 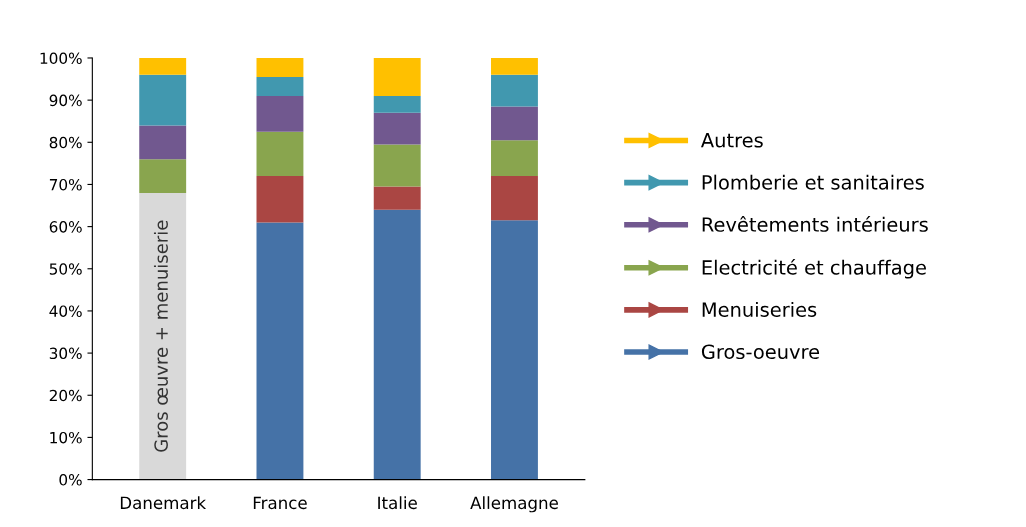 What do you see at coordinates (65, 269) in the screenshot?
I see `y-tick-label: 50%` at bounding box center [65, 269].